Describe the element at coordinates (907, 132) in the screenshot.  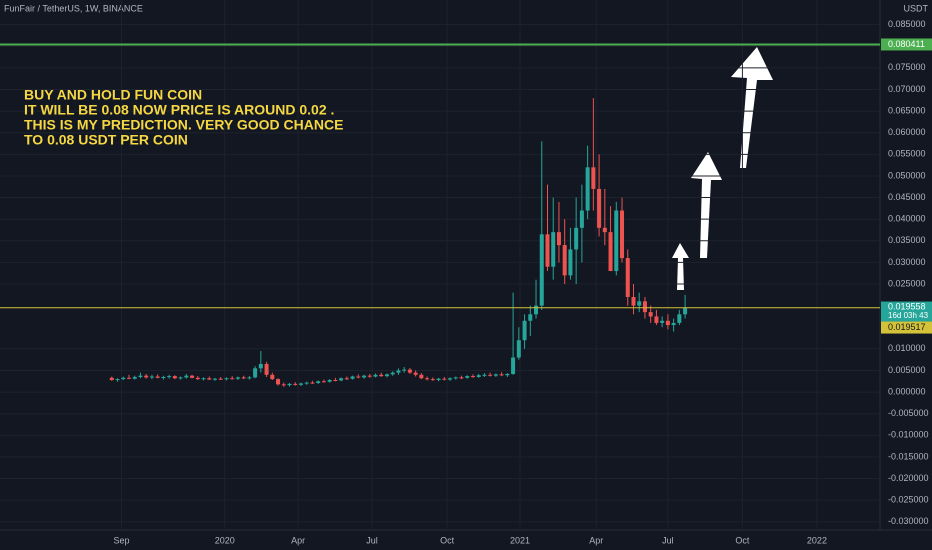
I see `y-tick-label: 0.060000` at that location.